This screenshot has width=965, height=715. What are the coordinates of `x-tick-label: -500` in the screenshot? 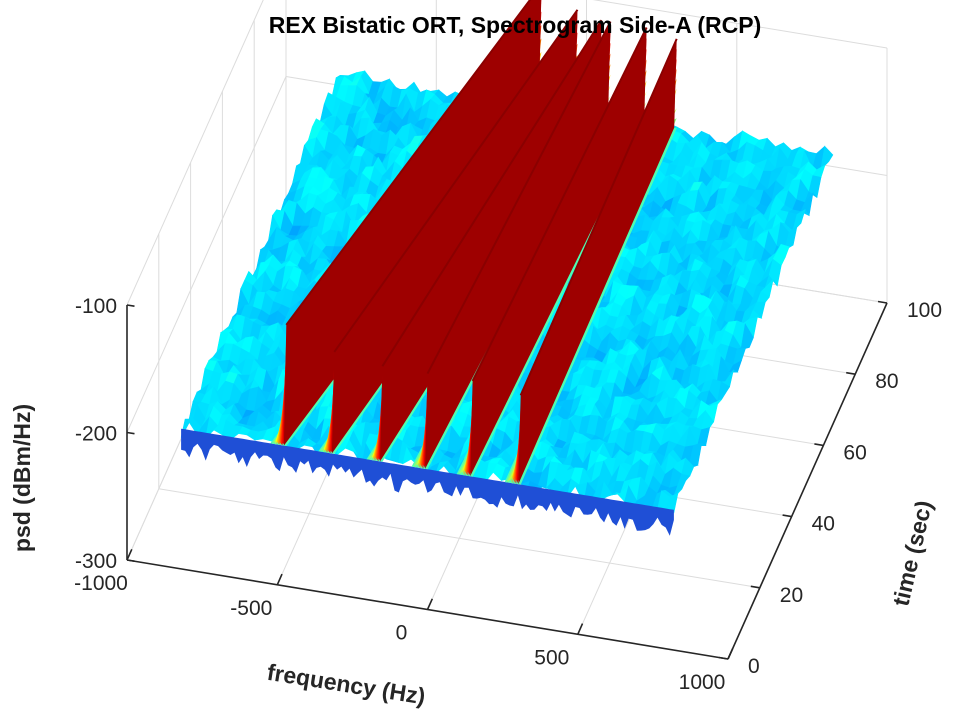 It's located at (251, 608).